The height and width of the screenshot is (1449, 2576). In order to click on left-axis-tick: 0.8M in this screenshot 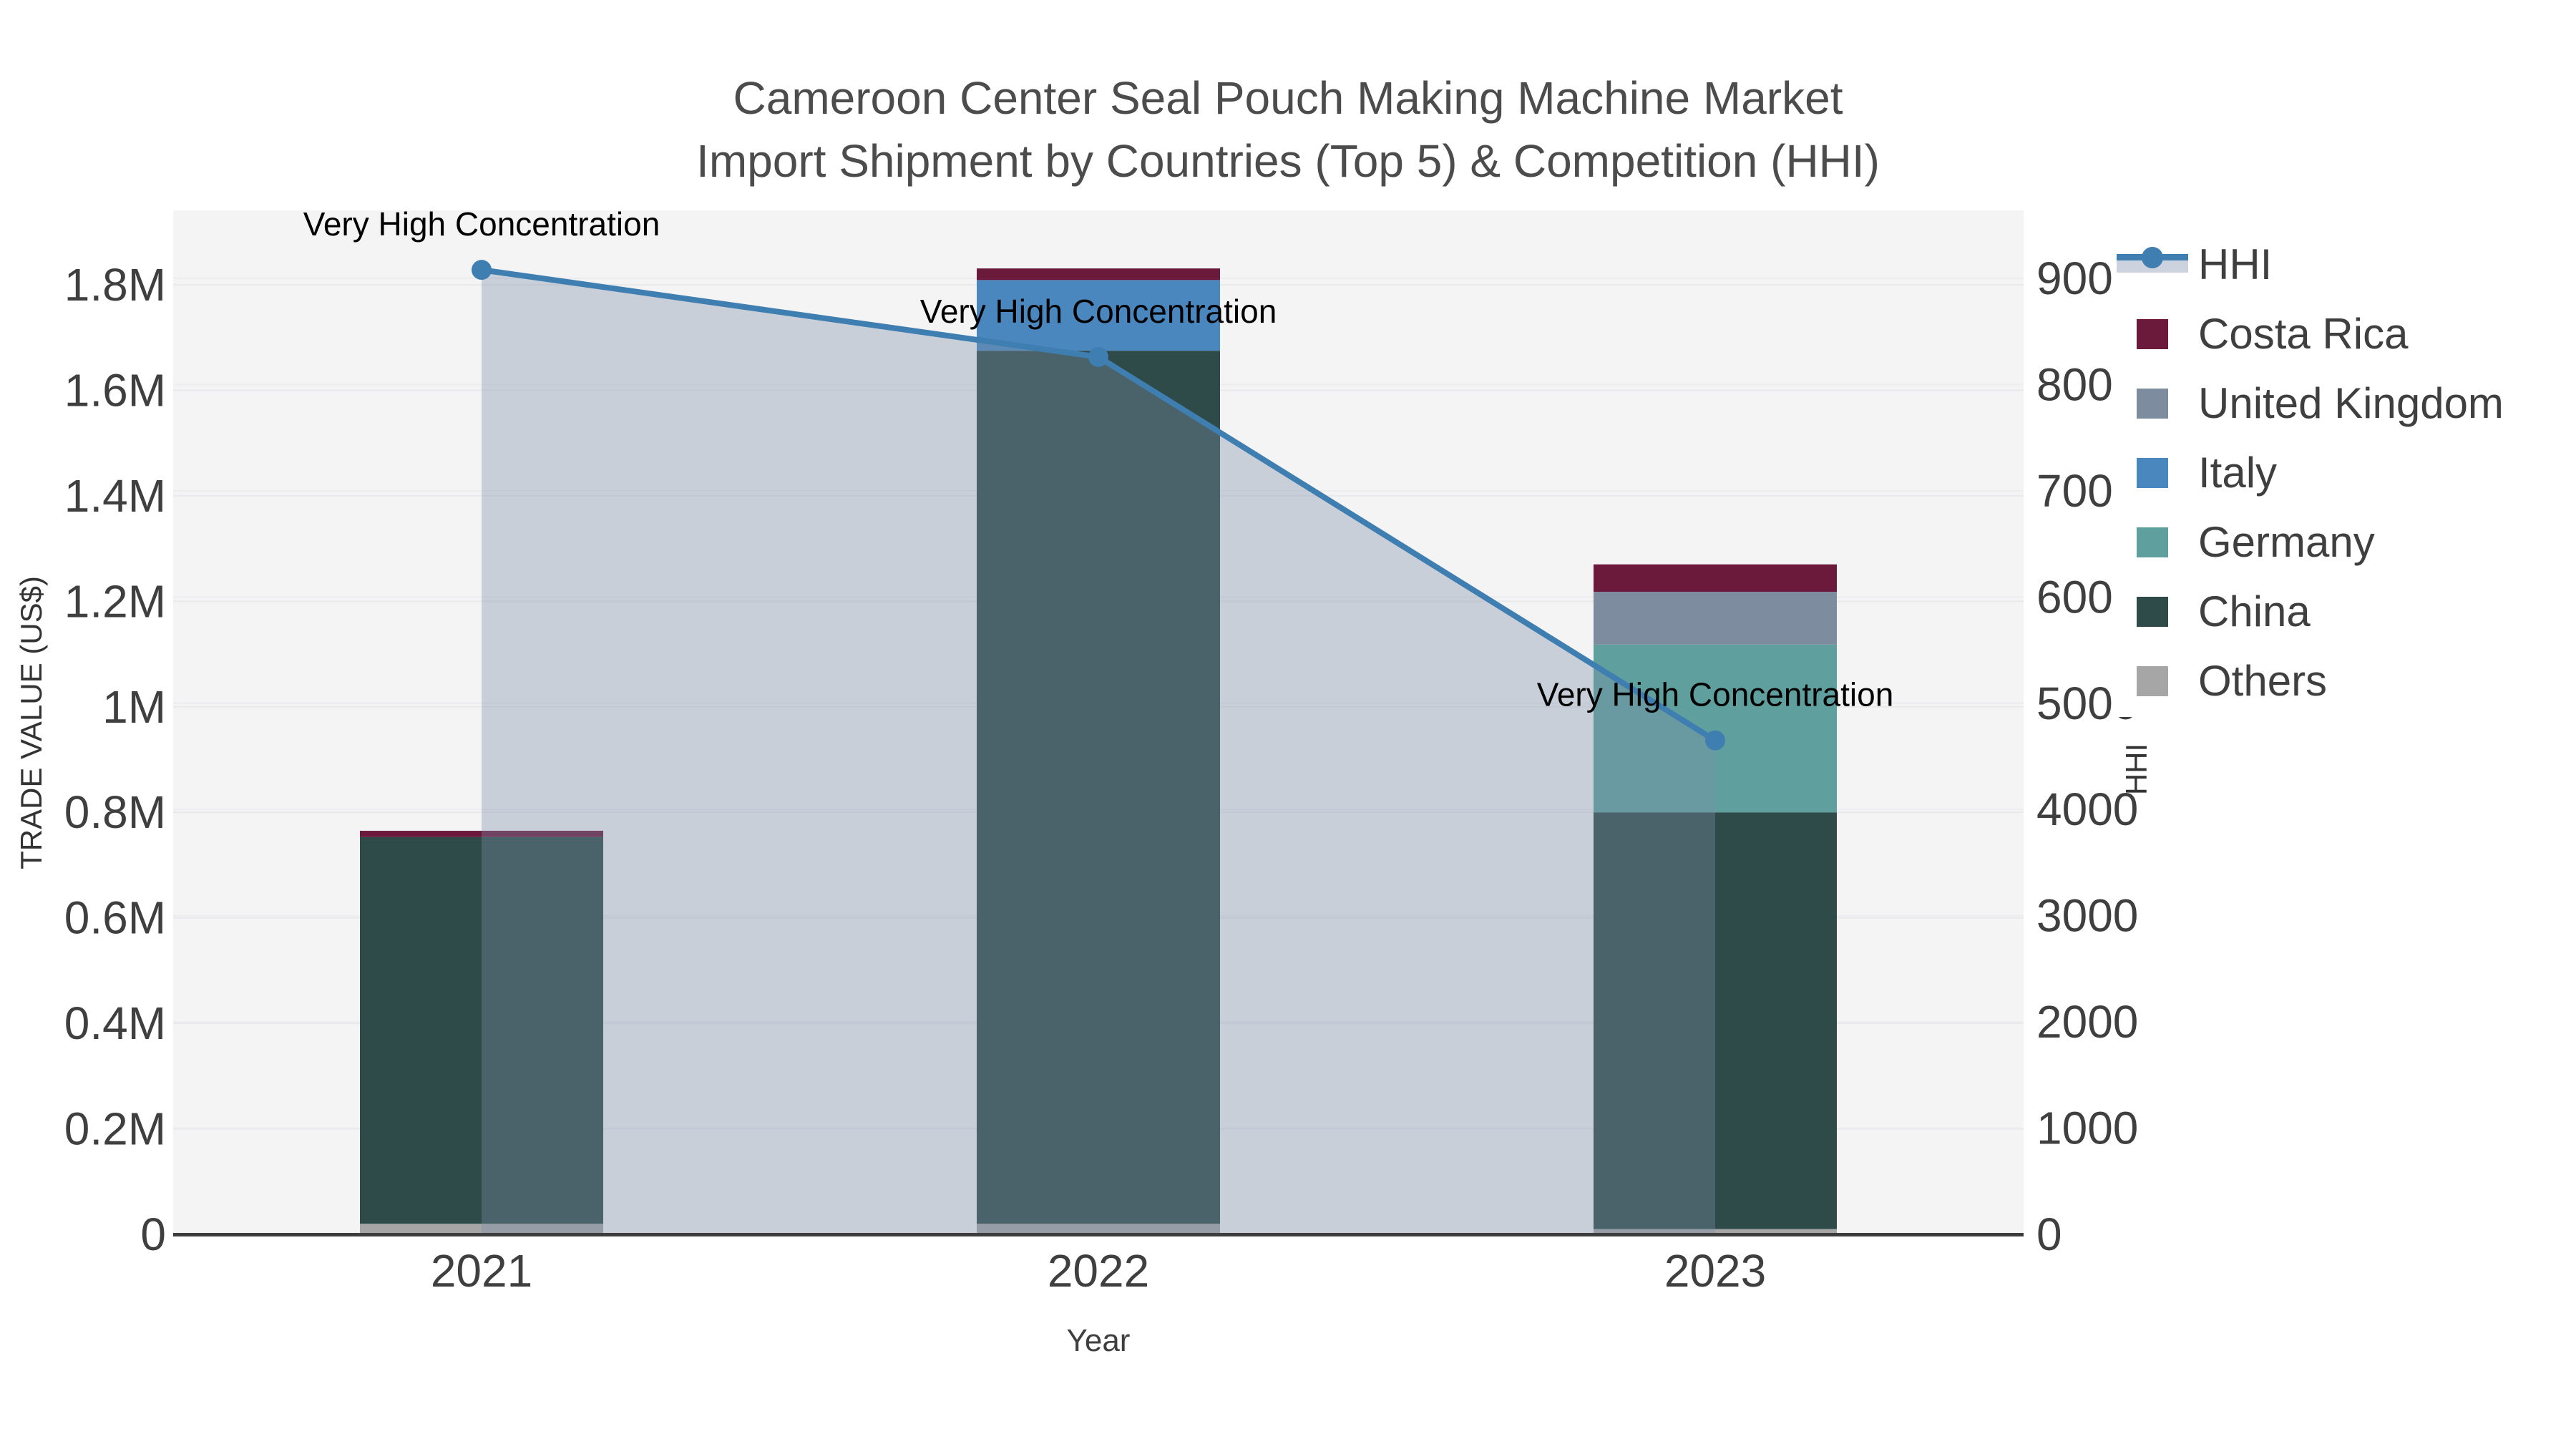, I will do `click(115, 812)`.